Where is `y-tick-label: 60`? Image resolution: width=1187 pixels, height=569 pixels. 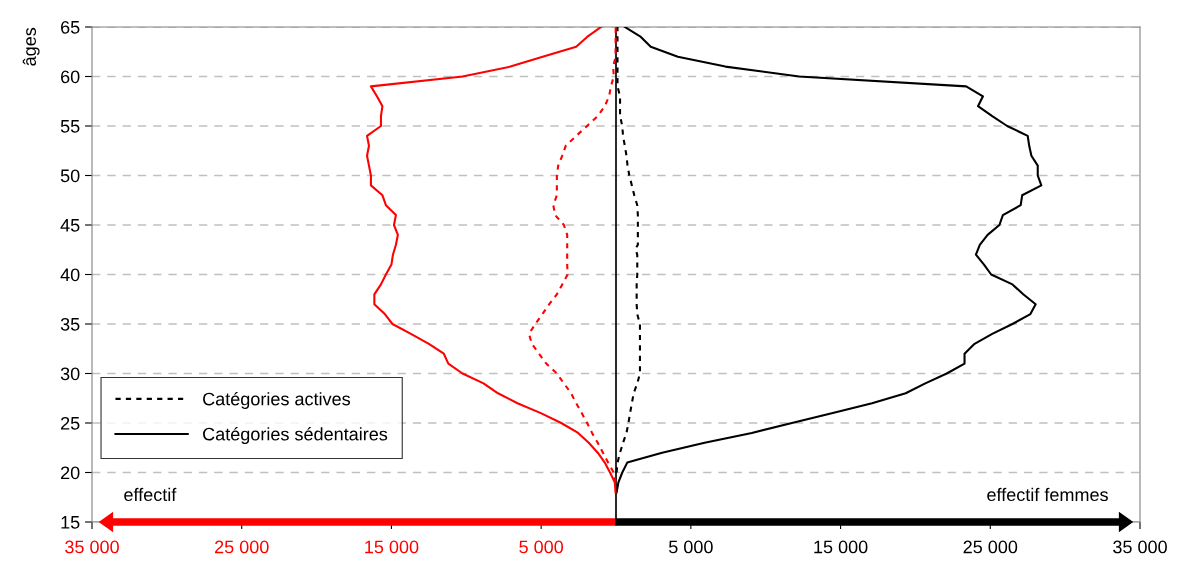
y-tick-label: 60 is located at coordinates (70, 77).